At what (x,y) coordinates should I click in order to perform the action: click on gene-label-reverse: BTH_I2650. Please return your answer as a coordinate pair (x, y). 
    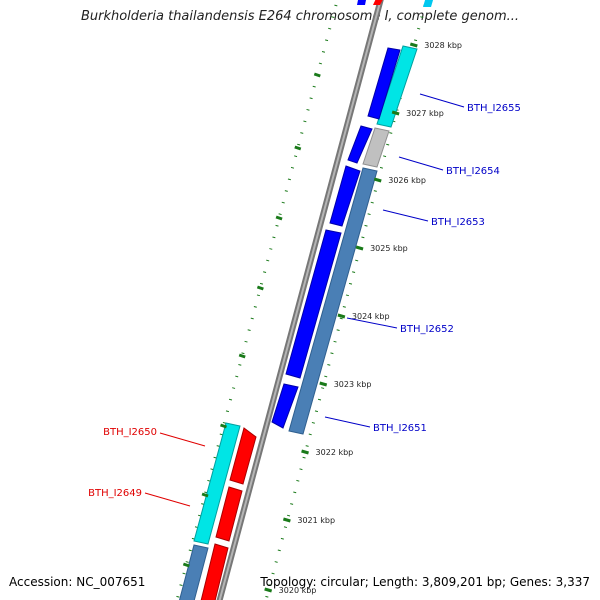
    Looking at the image, I should click on (130, 432).